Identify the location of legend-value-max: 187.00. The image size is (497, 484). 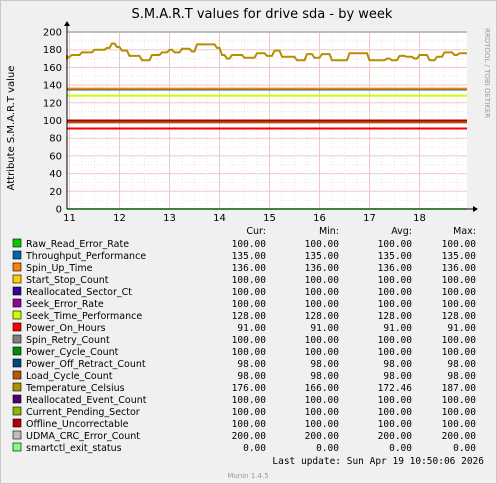
(459, 388).